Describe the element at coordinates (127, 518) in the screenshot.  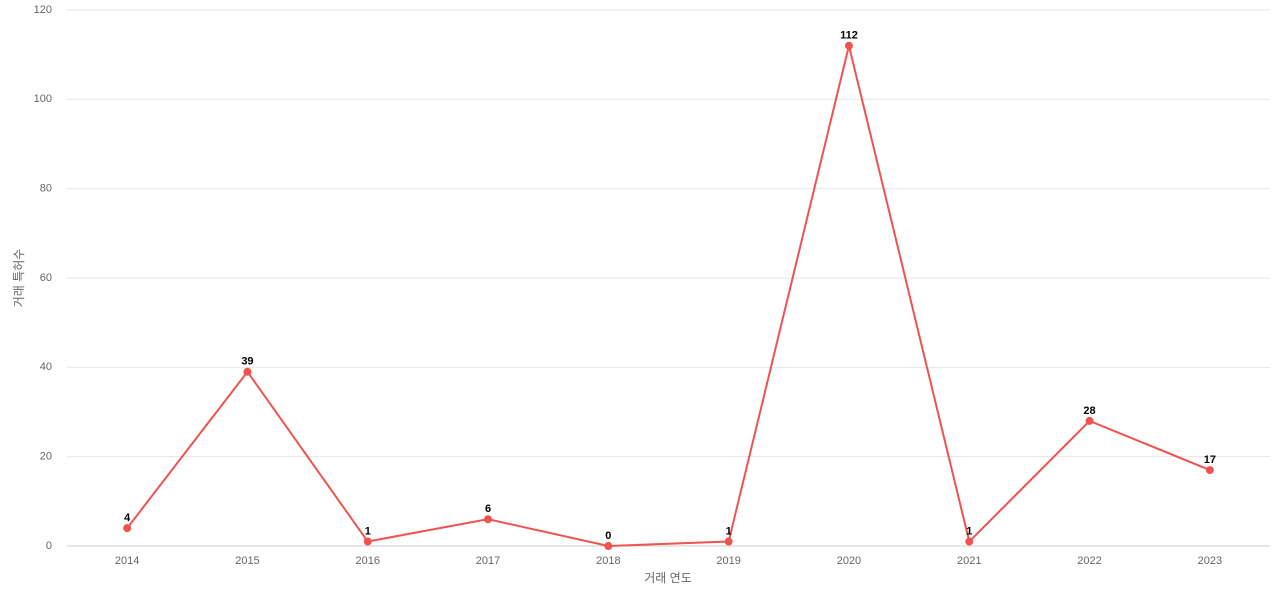
I see `value-label: 4` at that location.